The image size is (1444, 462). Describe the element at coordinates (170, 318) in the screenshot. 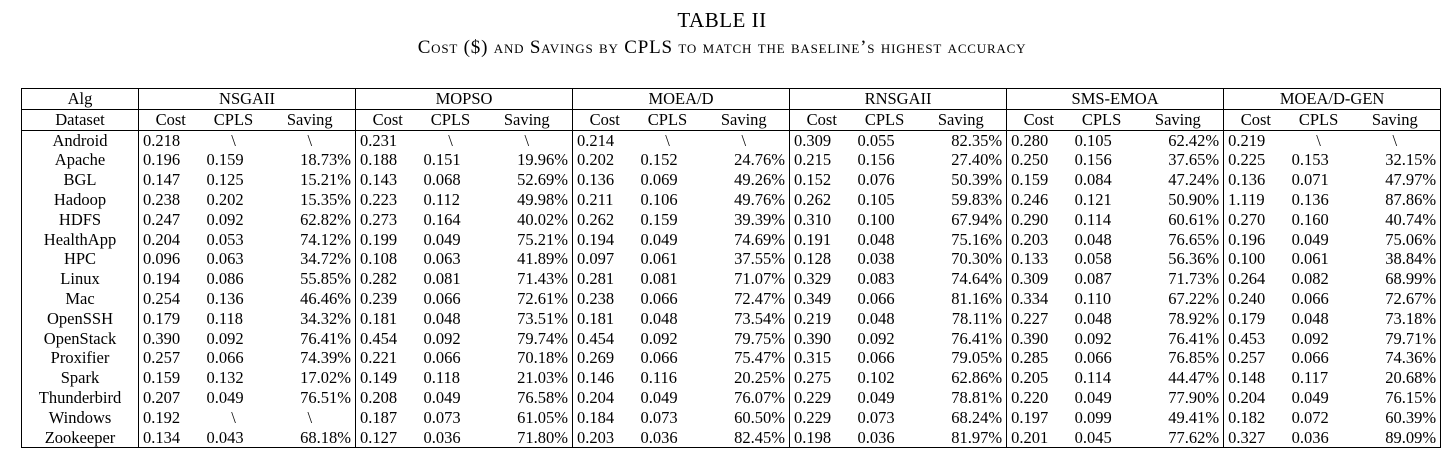

I see `cost-cell: 0.179` at that location.